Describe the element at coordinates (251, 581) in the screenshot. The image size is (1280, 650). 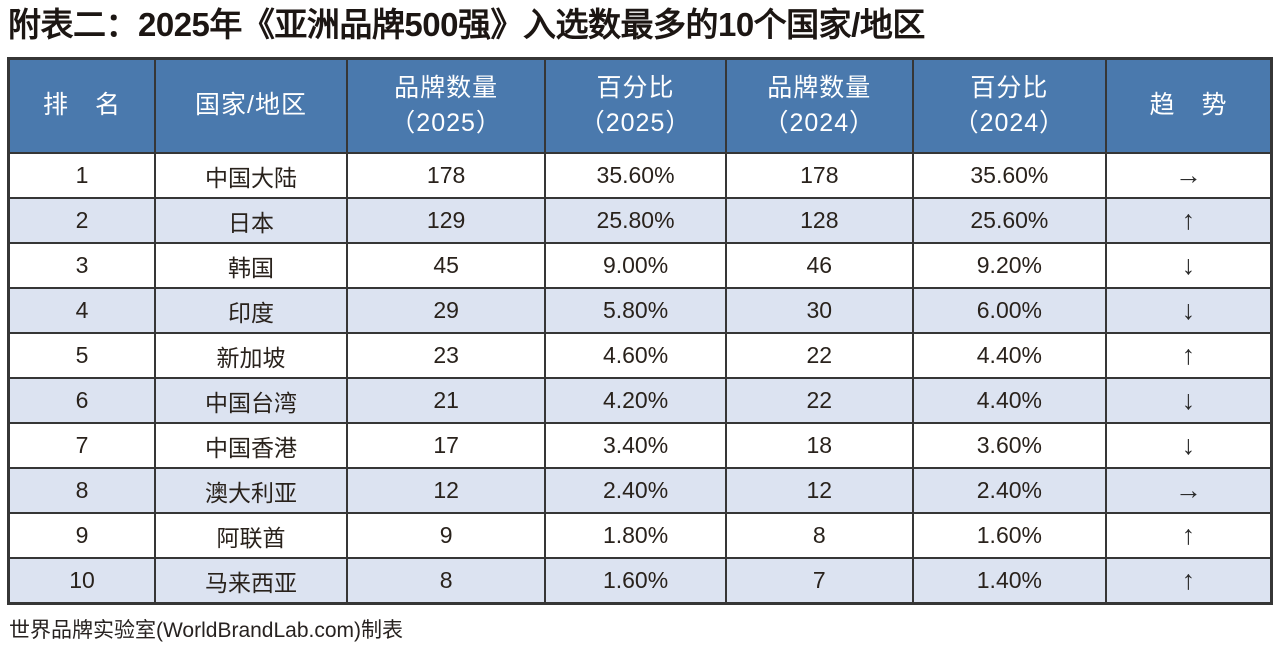
I see `cell-country: 马来西亚` at that location.